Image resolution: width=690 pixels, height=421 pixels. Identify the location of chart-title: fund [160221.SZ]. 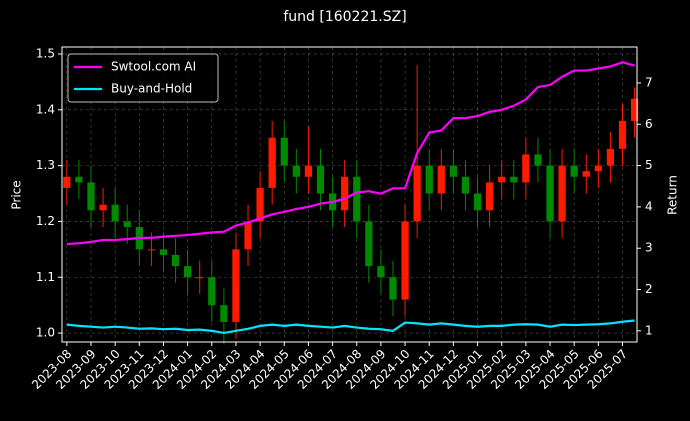
(344, 17).